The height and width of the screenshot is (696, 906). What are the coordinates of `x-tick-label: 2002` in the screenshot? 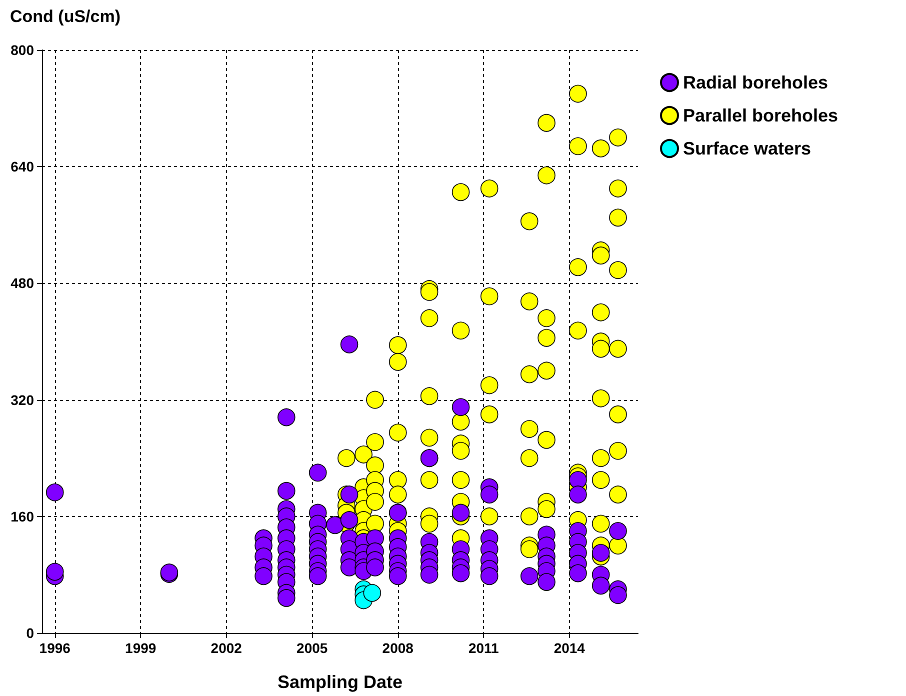 It's located at (226, 648).